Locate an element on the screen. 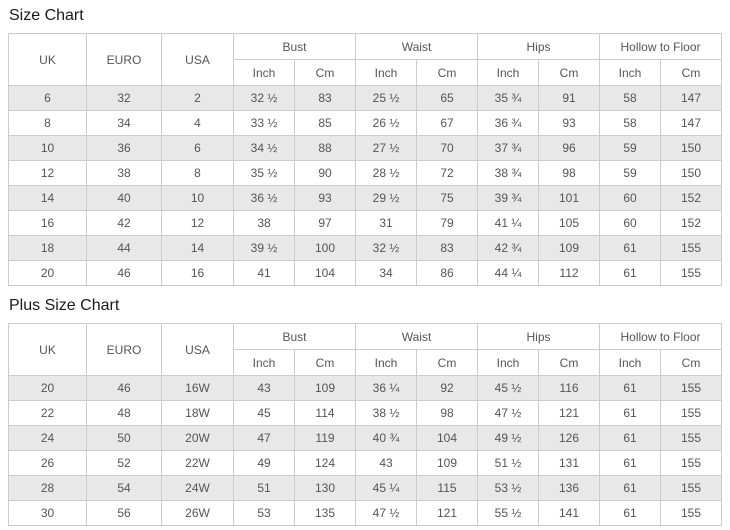  column-header-usa: USA is located at coordinates (197, 349).